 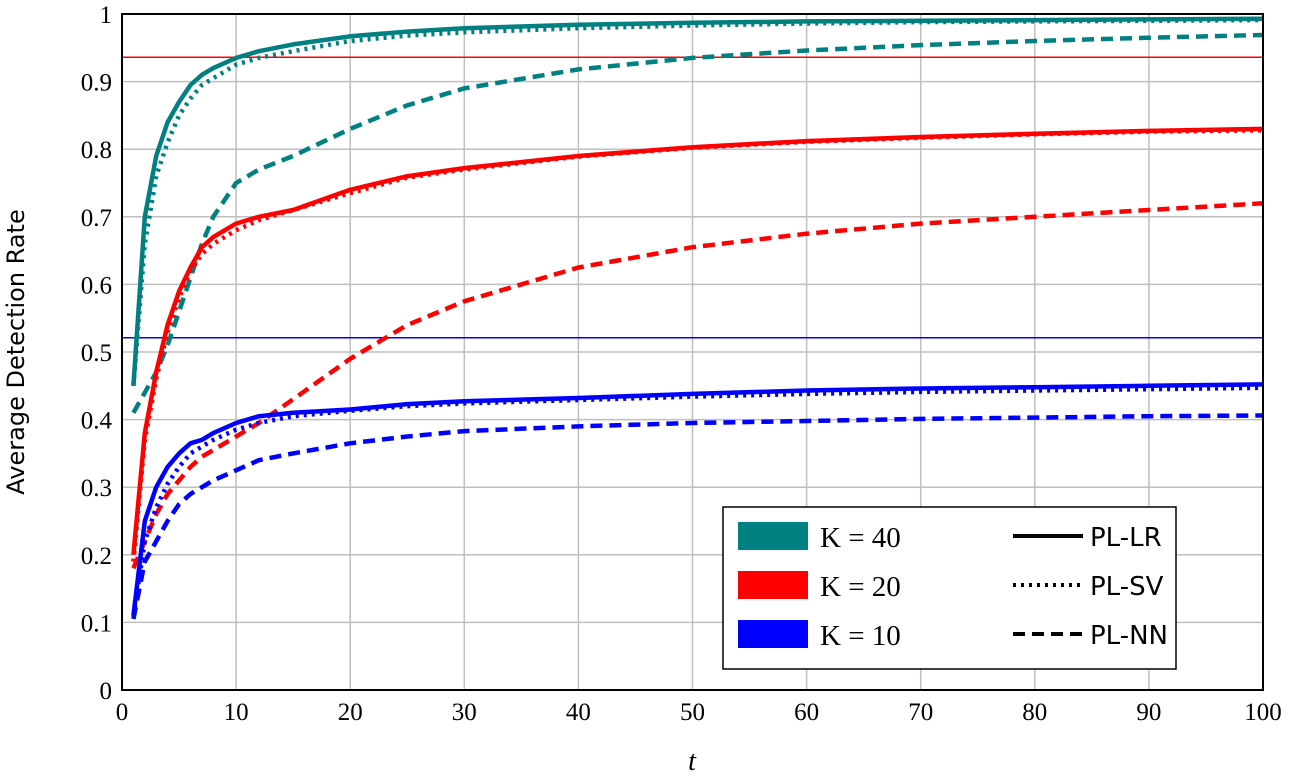 What do you see at coordinates (96, 623) in the screenshot?
I see `y-tick-label: 0.1` at bounding box center [96, 623].